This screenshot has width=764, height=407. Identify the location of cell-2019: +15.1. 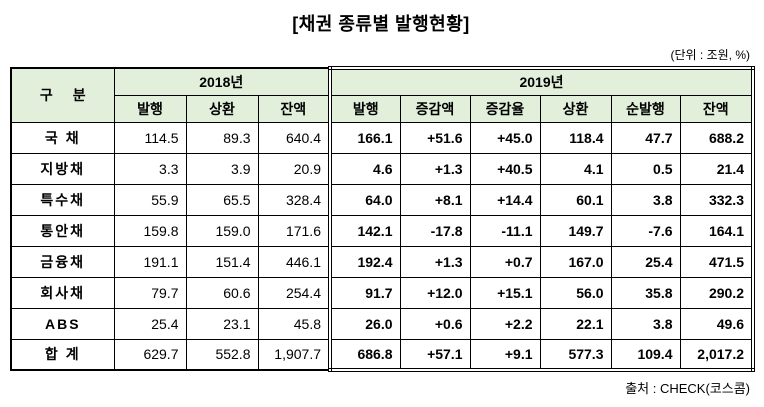
(505, 292).